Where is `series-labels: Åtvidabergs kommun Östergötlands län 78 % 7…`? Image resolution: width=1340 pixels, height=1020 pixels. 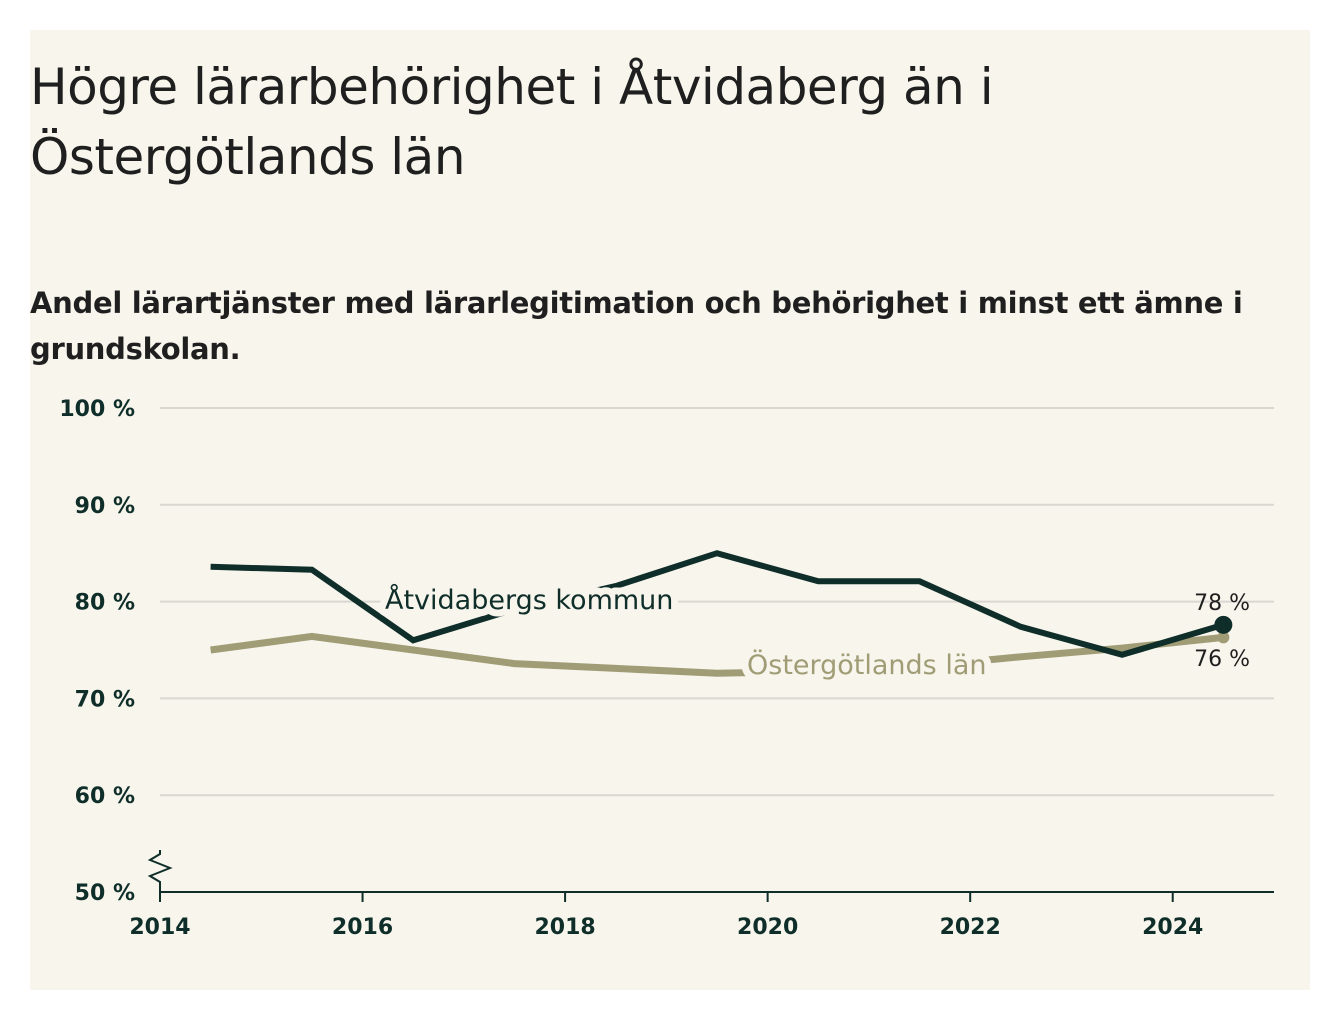 series-labels: Åtvidabergs kommun Östergötlands län 78 % 7… is located at coordinates (814, 632).